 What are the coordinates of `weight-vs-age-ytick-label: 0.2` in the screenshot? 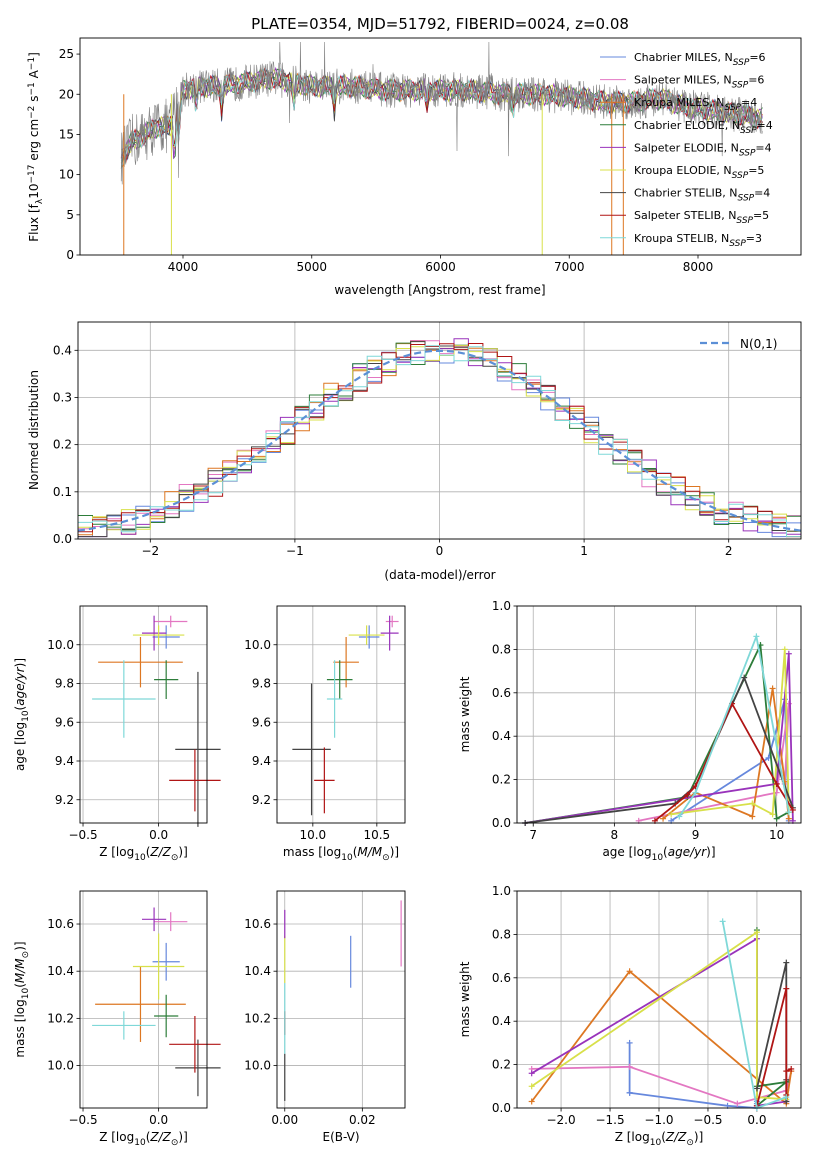 It's located at (501, 780).